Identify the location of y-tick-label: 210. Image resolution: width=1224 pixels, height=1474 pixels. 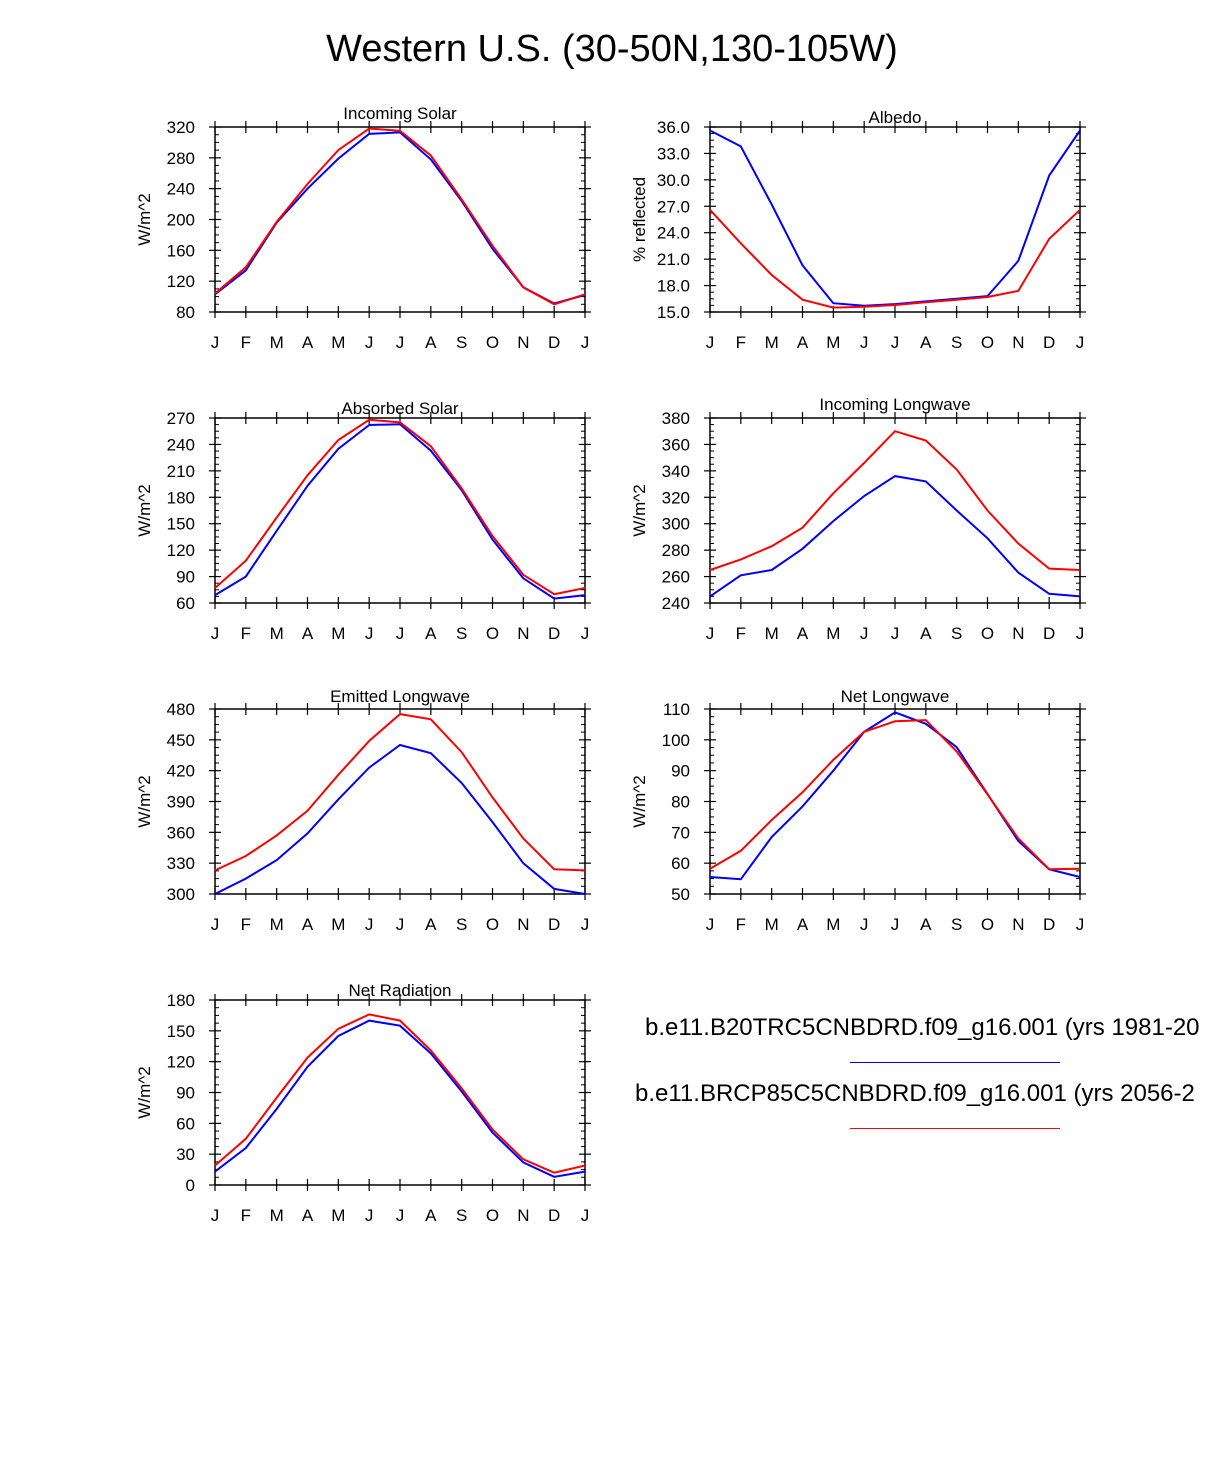
(181, 471).